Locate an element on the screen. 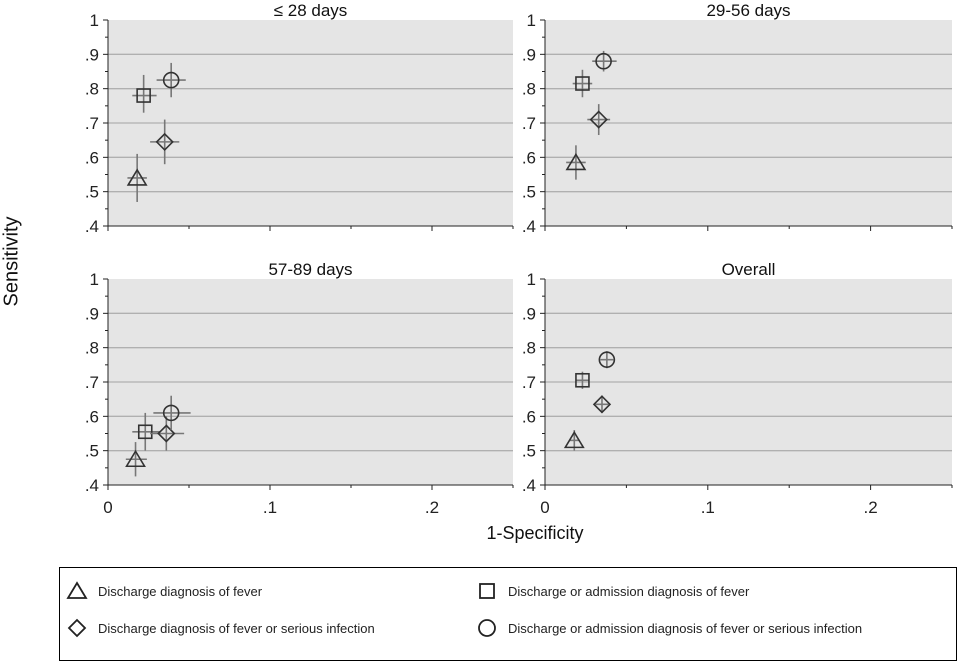 The width and height of the screenshot is (960, 665). panel-title: 57-89 days is located at coordinates (310, 269).